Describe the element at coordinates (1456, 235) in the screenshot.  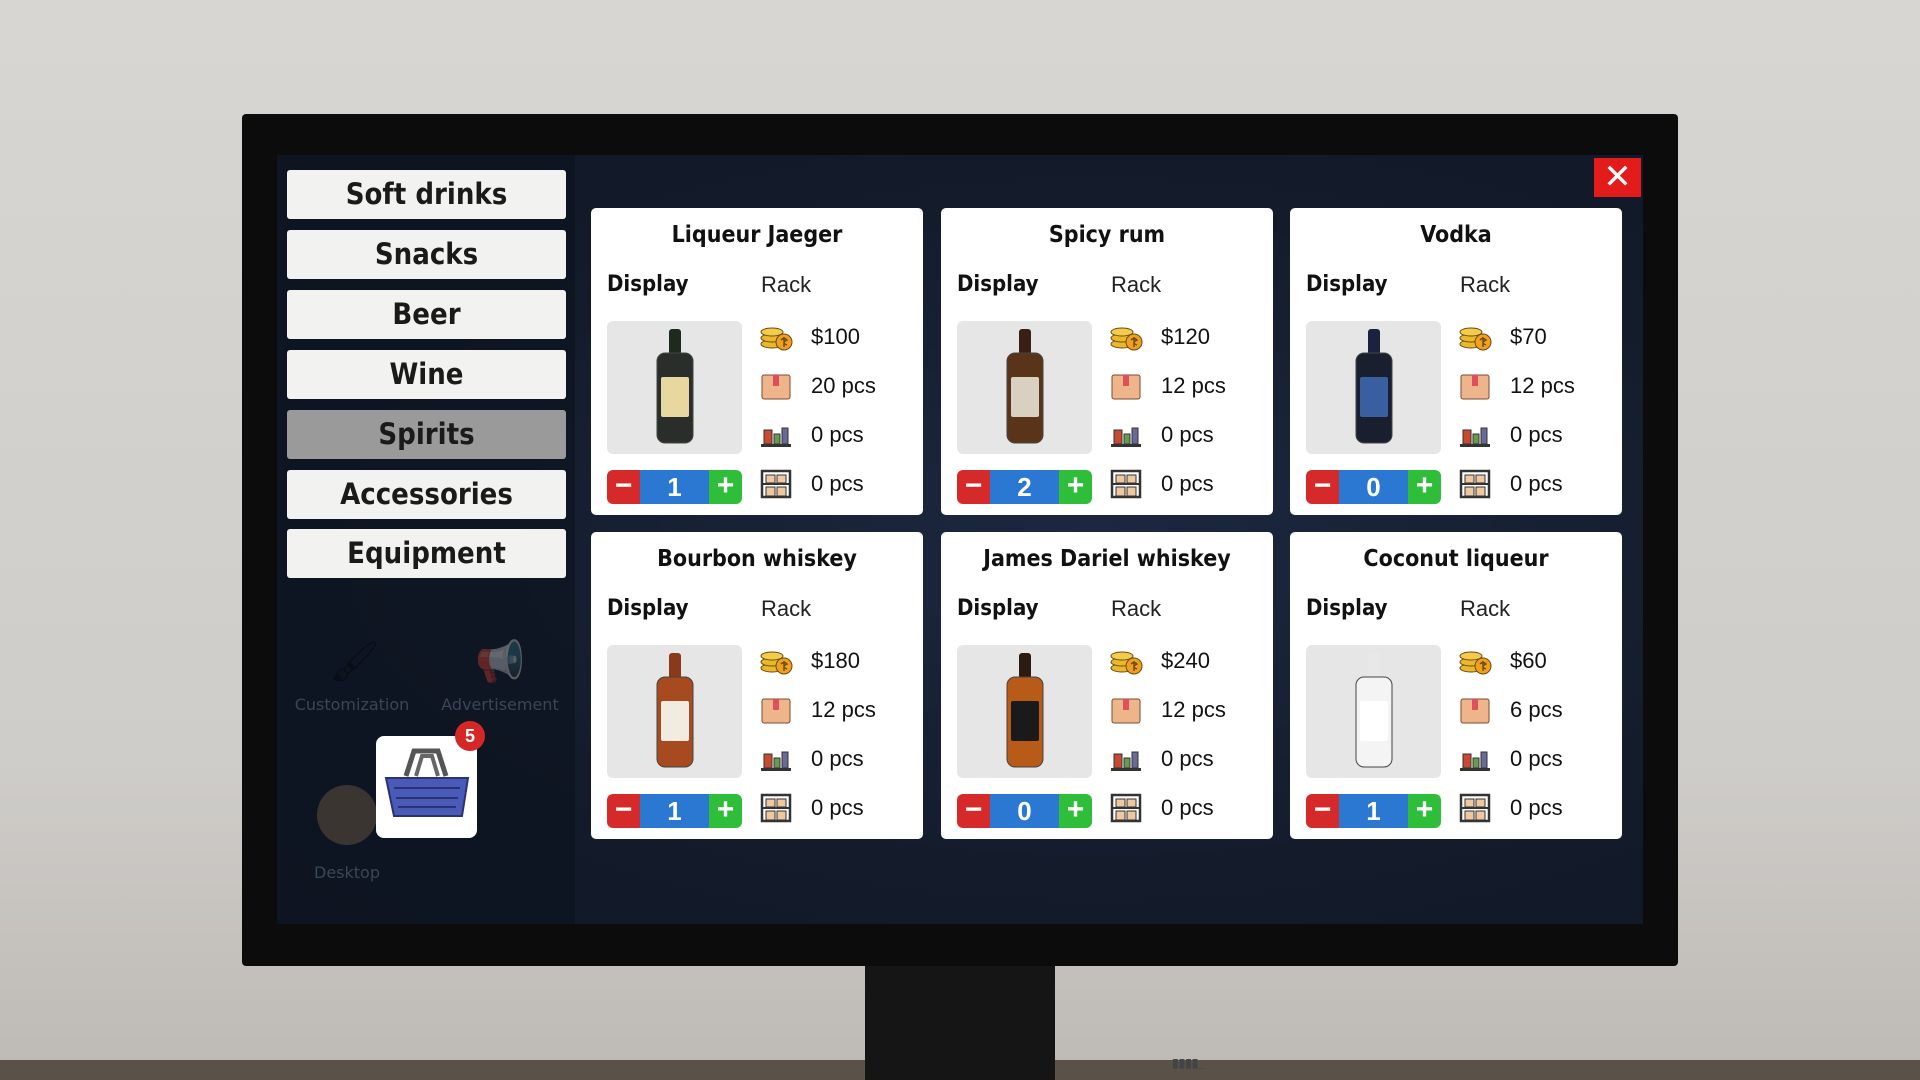
I see `product-name: Vodka` at that location.